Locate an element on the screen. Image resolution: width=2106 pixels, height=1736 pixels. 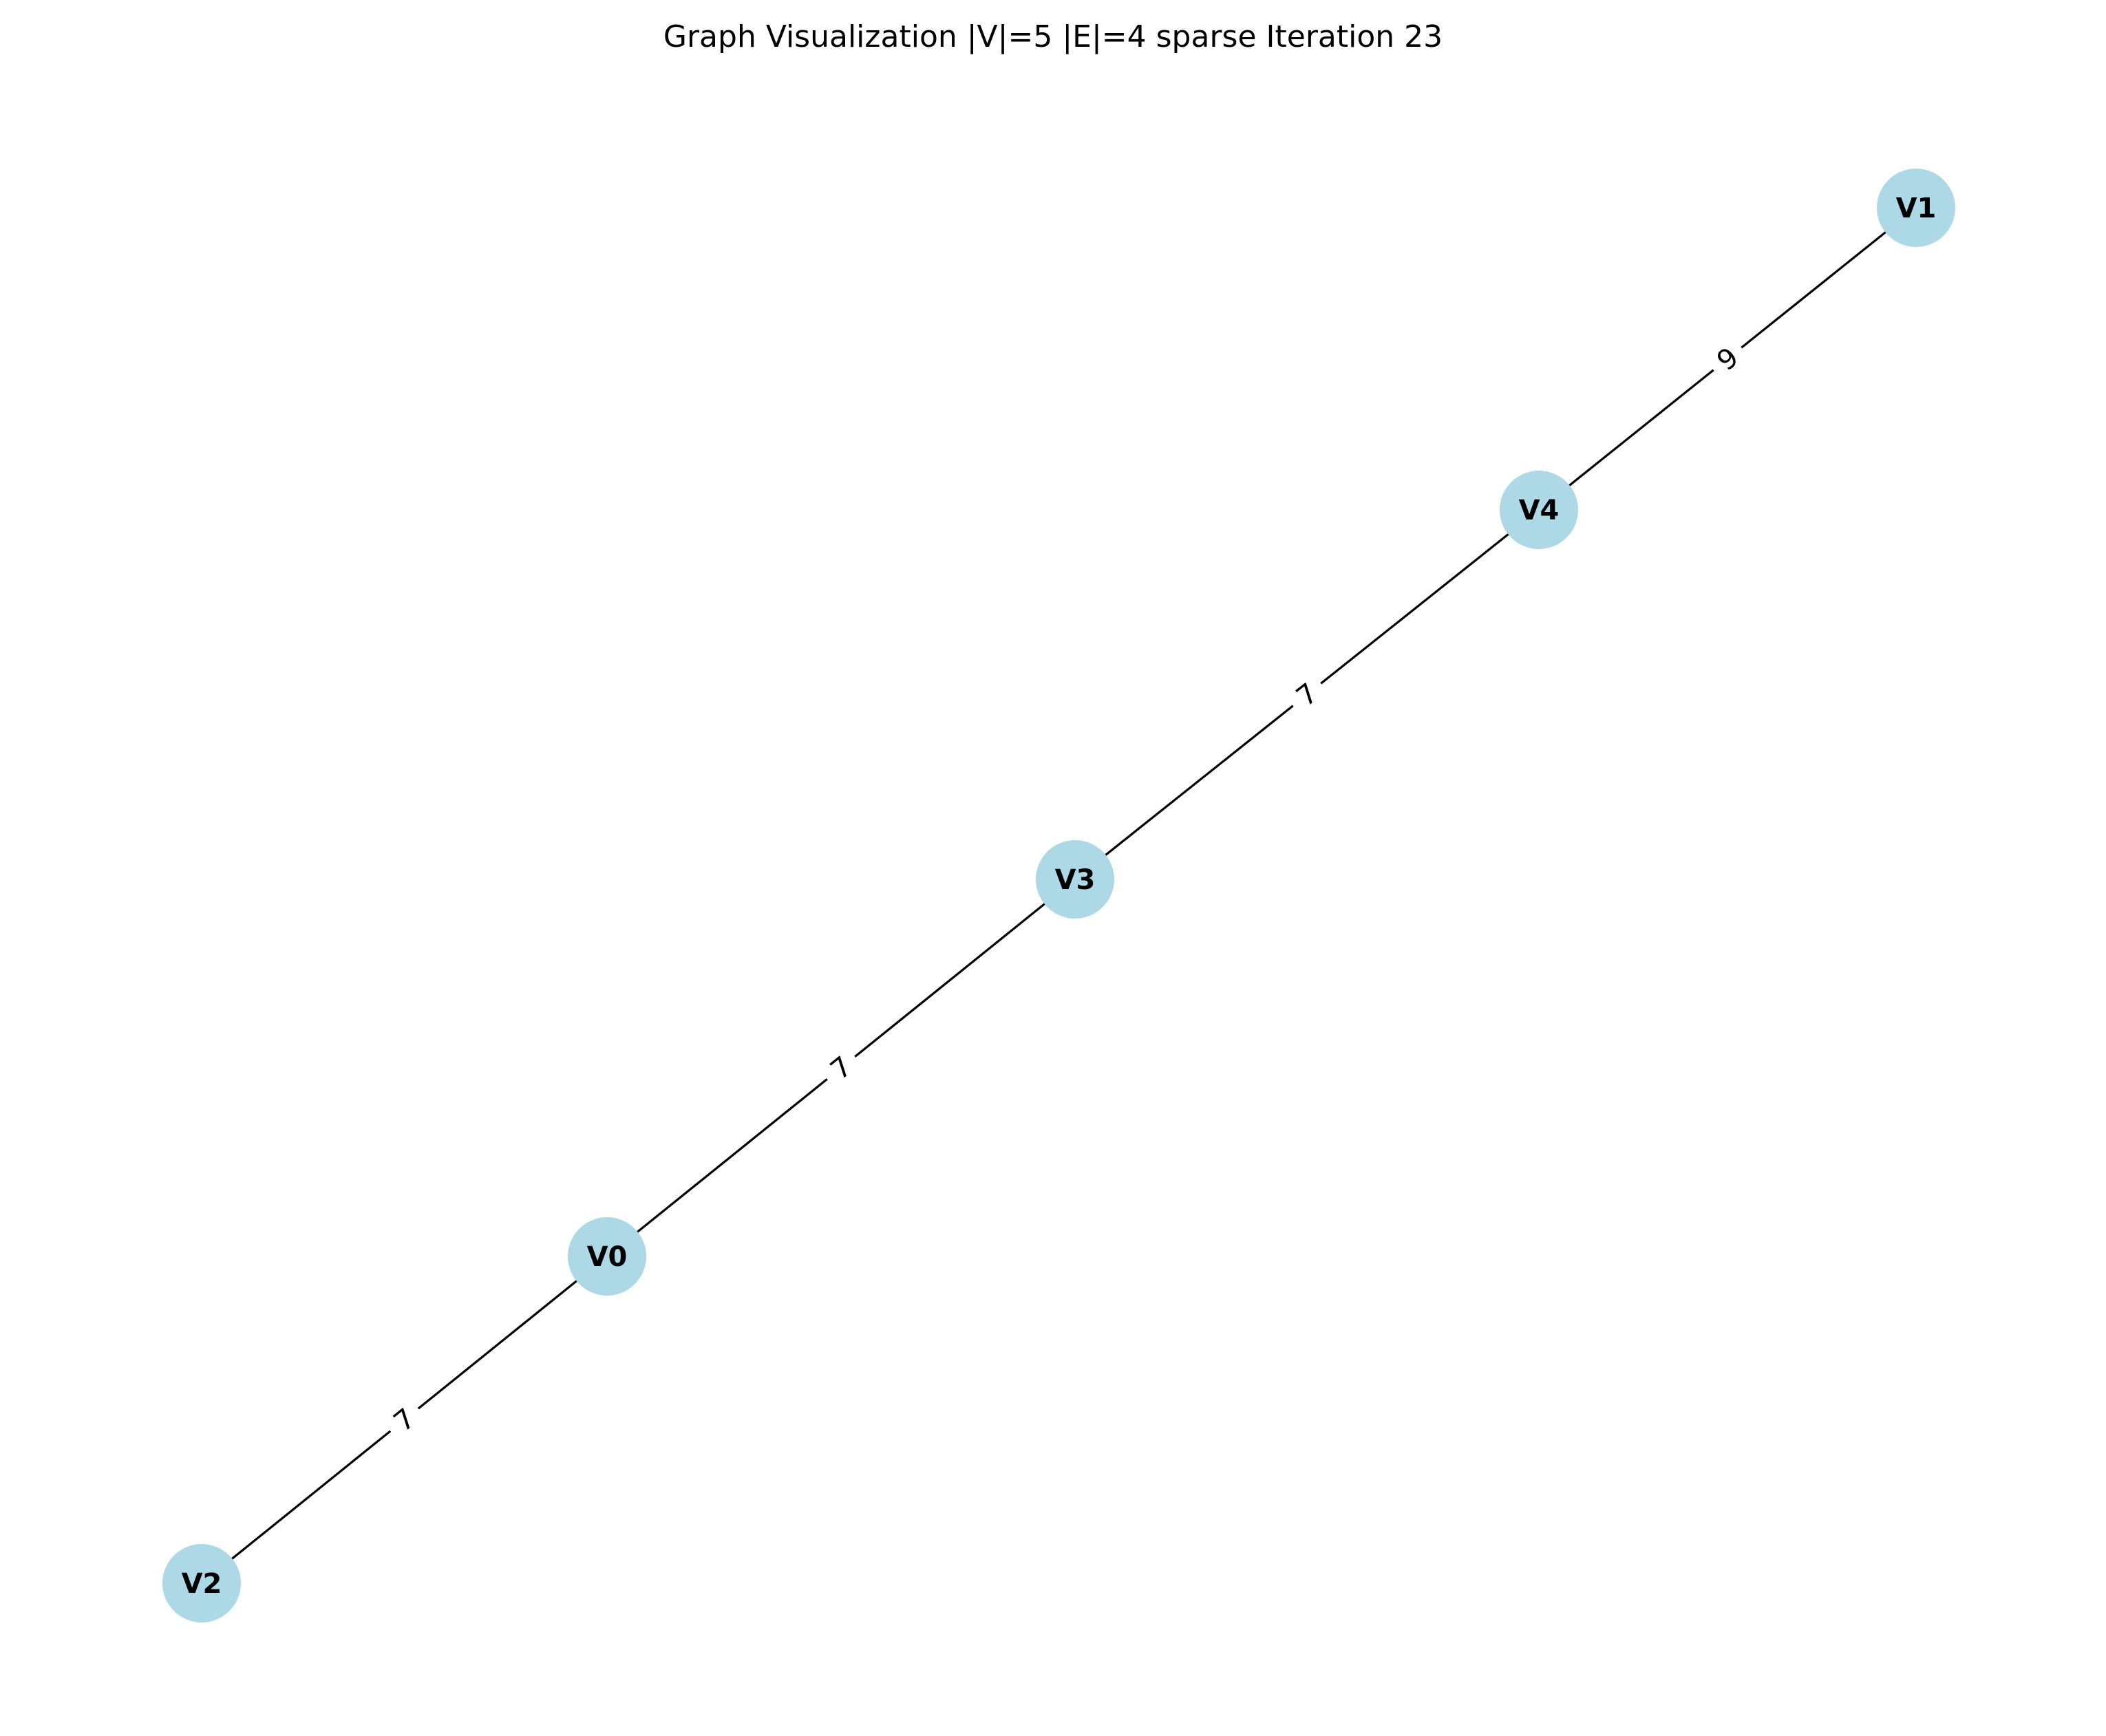
node-label: V2 is located at coordinates (202, 1584).